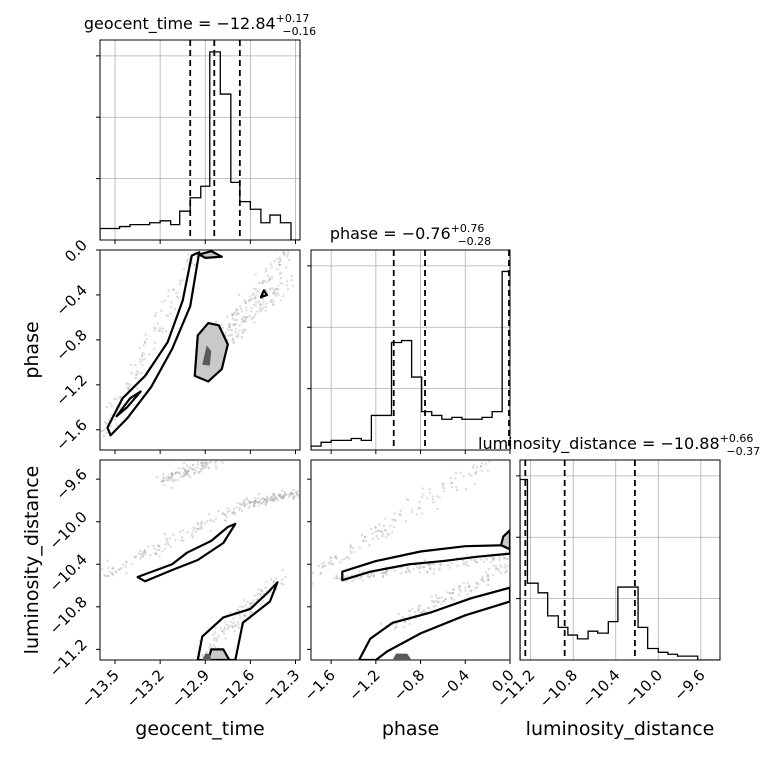  Describe the element at coordinates (468, 228) in the screenshot. I see `panel-title-sup: +0.76` at that location.